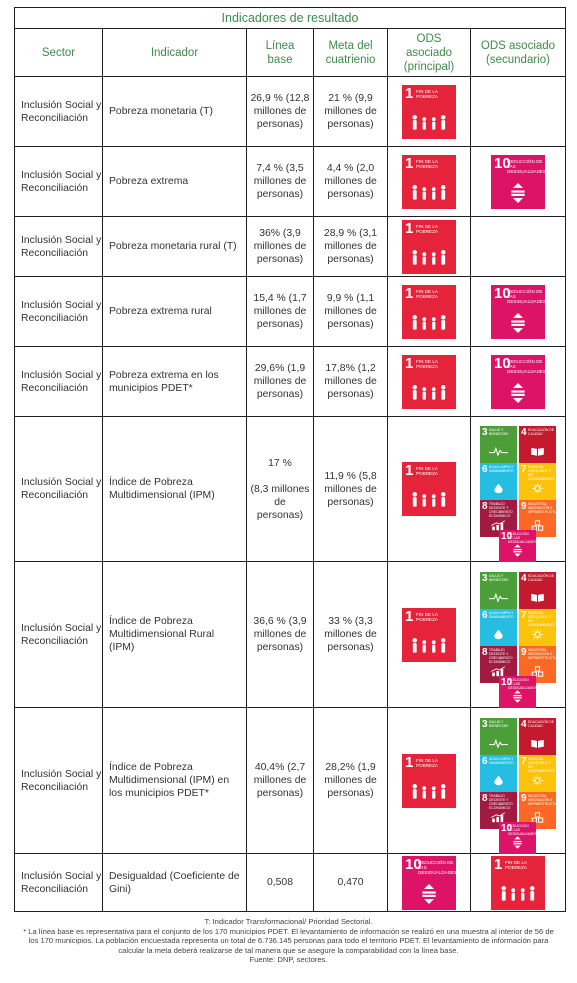 The image size is (577, 983). What do you see at coordinates (429, 52) in the screenshot?
I see `header-ods-principal: ODS asociado (principal)` at bounding box center [429, 52].